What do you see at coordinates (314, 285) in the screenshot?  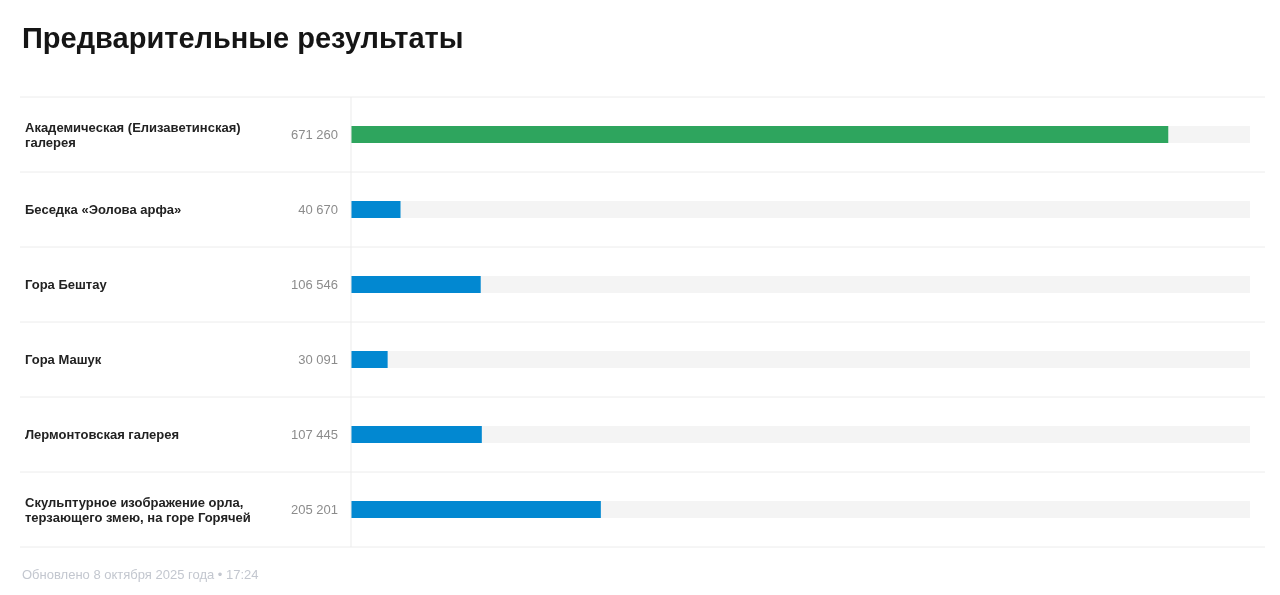 I see `data-label: 106 546` at bounding box center [314, 285].